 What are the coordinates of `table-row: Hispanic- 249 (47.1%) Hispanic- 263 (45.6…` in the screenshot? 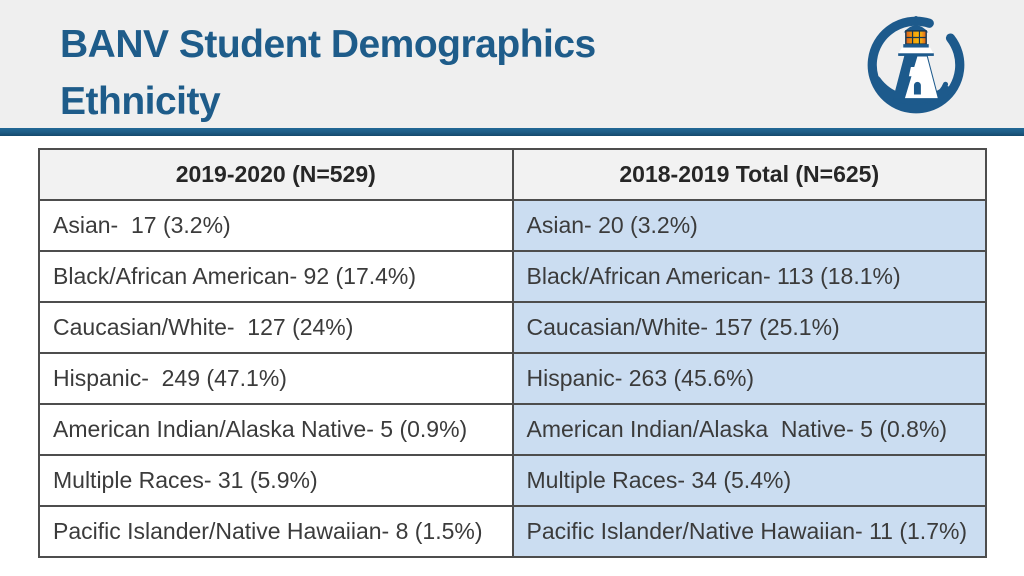 It's located at (512, 378).